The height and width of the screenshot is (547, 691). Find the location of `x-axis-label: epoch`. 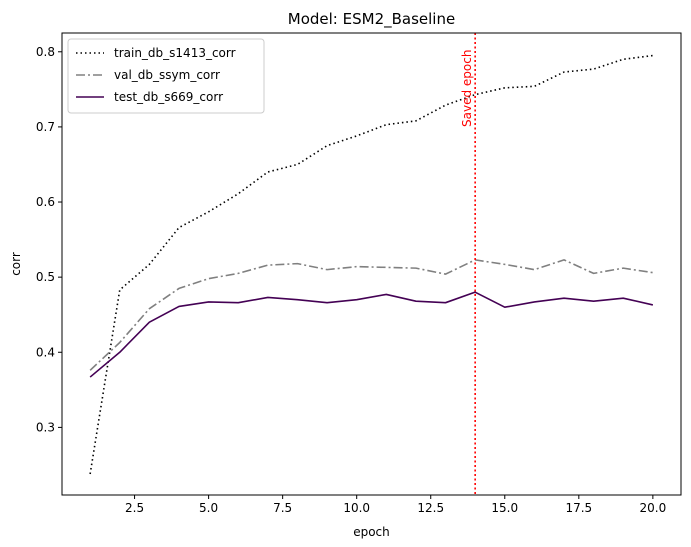

x-axis-label: epoch is located at coordinates (371, 532).